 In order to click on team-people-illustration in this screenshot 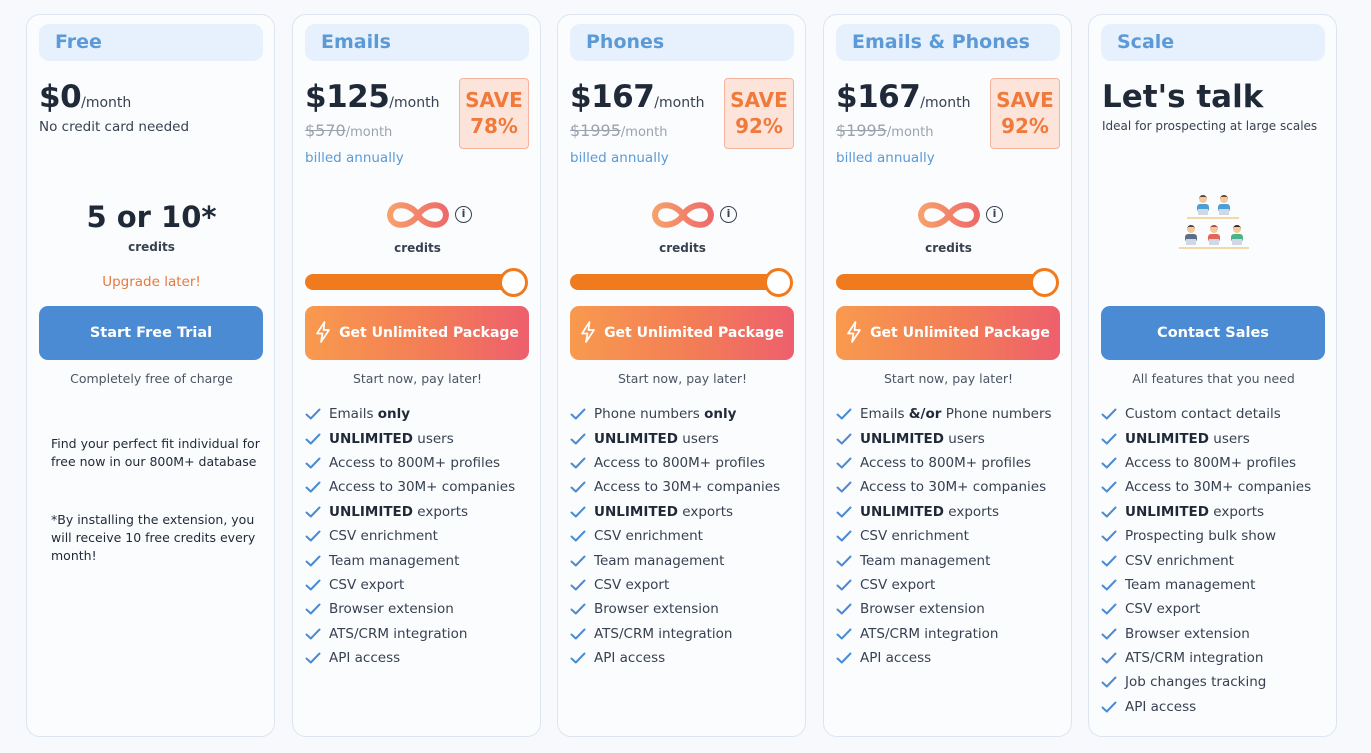, I will do `click(1214, 222)`.